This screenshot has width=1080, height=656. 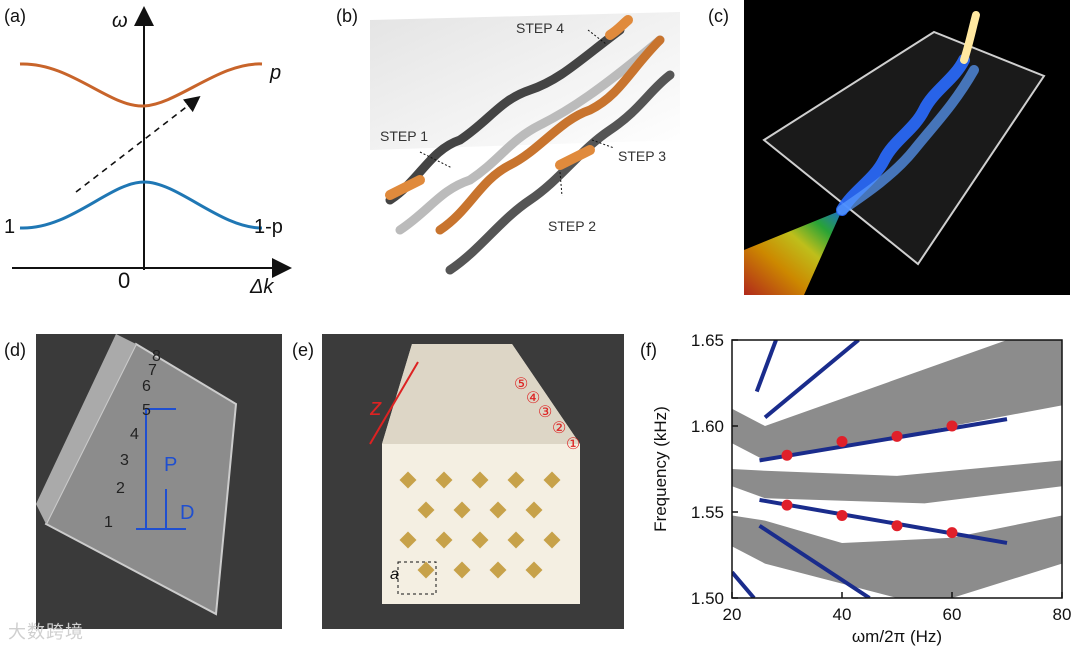 What do you see at coordinates (138, 144) in the screenshot?
I see `transition-arrow` at bounding box center [138, 144].